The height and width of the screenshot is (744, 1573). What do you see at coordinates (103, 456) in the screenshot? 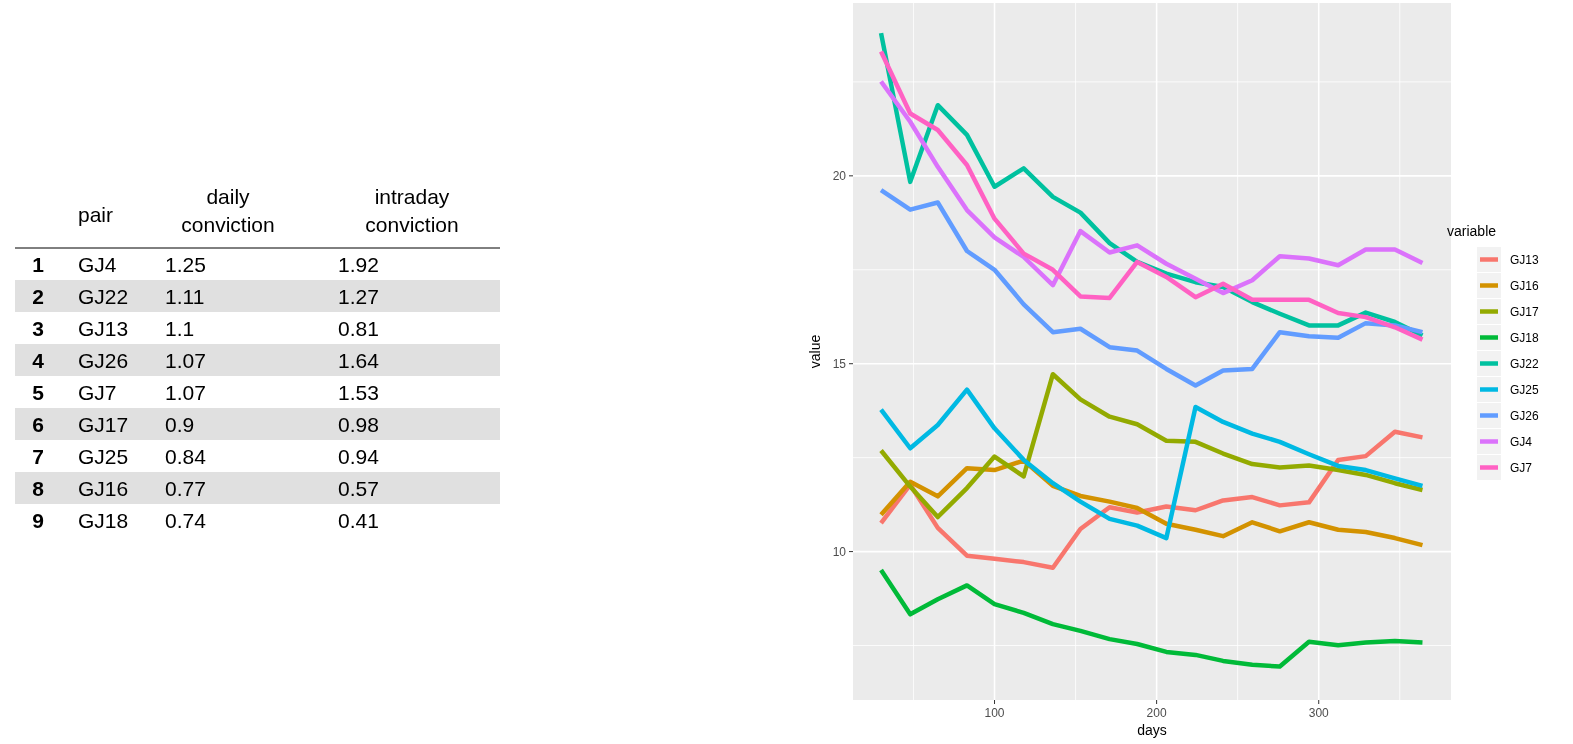
I see `category-label: GJ25` at bounding box center [103, 456].